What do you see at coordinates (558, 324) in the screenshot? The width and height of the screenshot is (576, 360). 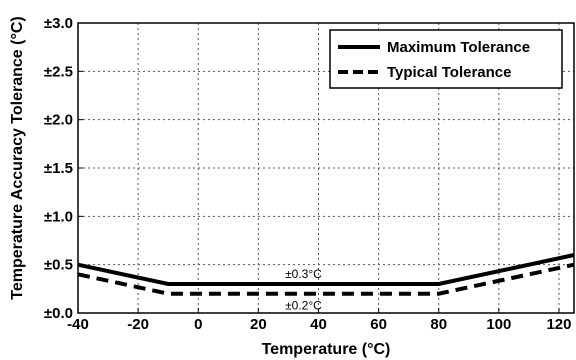 I see `x-tick-label: 120` at bounding box center [558, 324].